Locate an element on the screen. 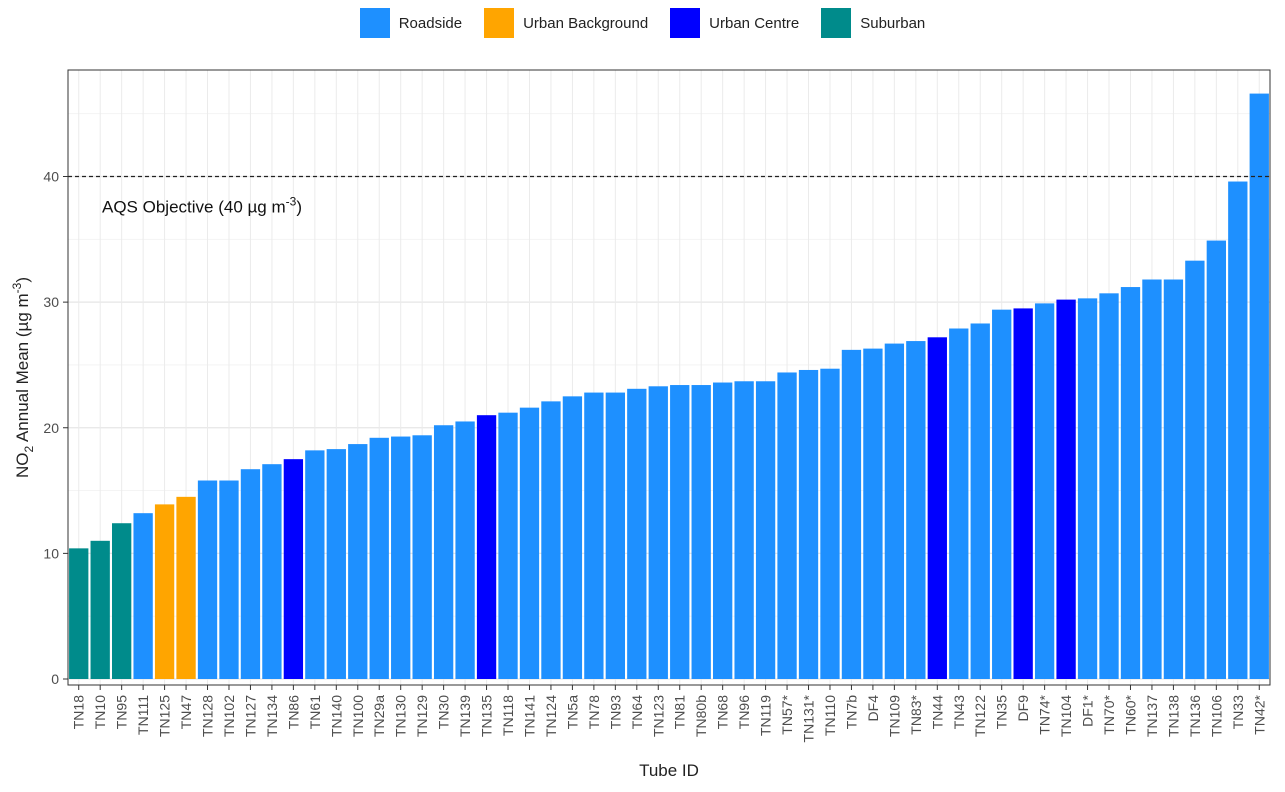 Image resolution: width=1285 pixels, height=792 pixels. x-tick-label: TN83* is located at coordinates (916, 714).